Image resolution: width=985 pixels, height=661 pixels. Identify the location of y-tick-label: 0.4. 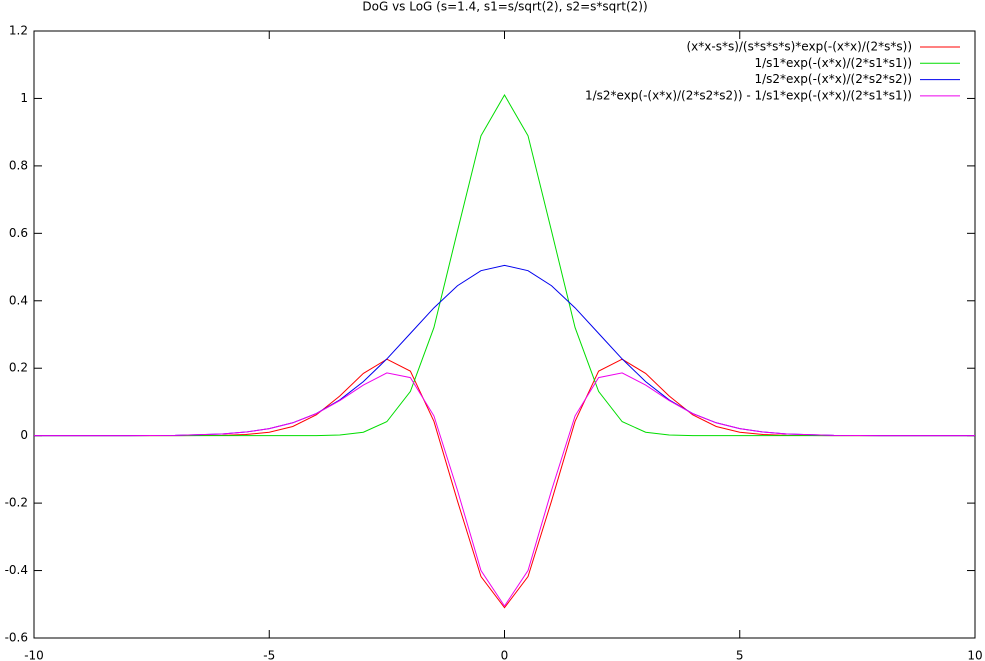
(18, 300).